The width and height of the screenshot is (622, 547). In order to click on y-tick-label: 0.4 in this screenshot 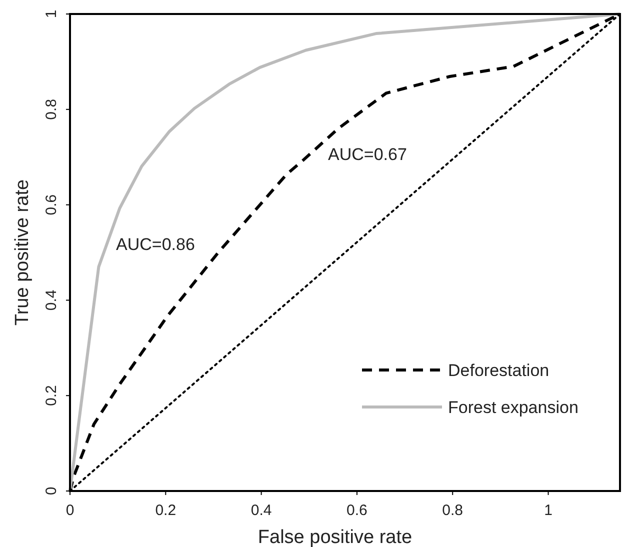, I will do `click(51, 300)`.